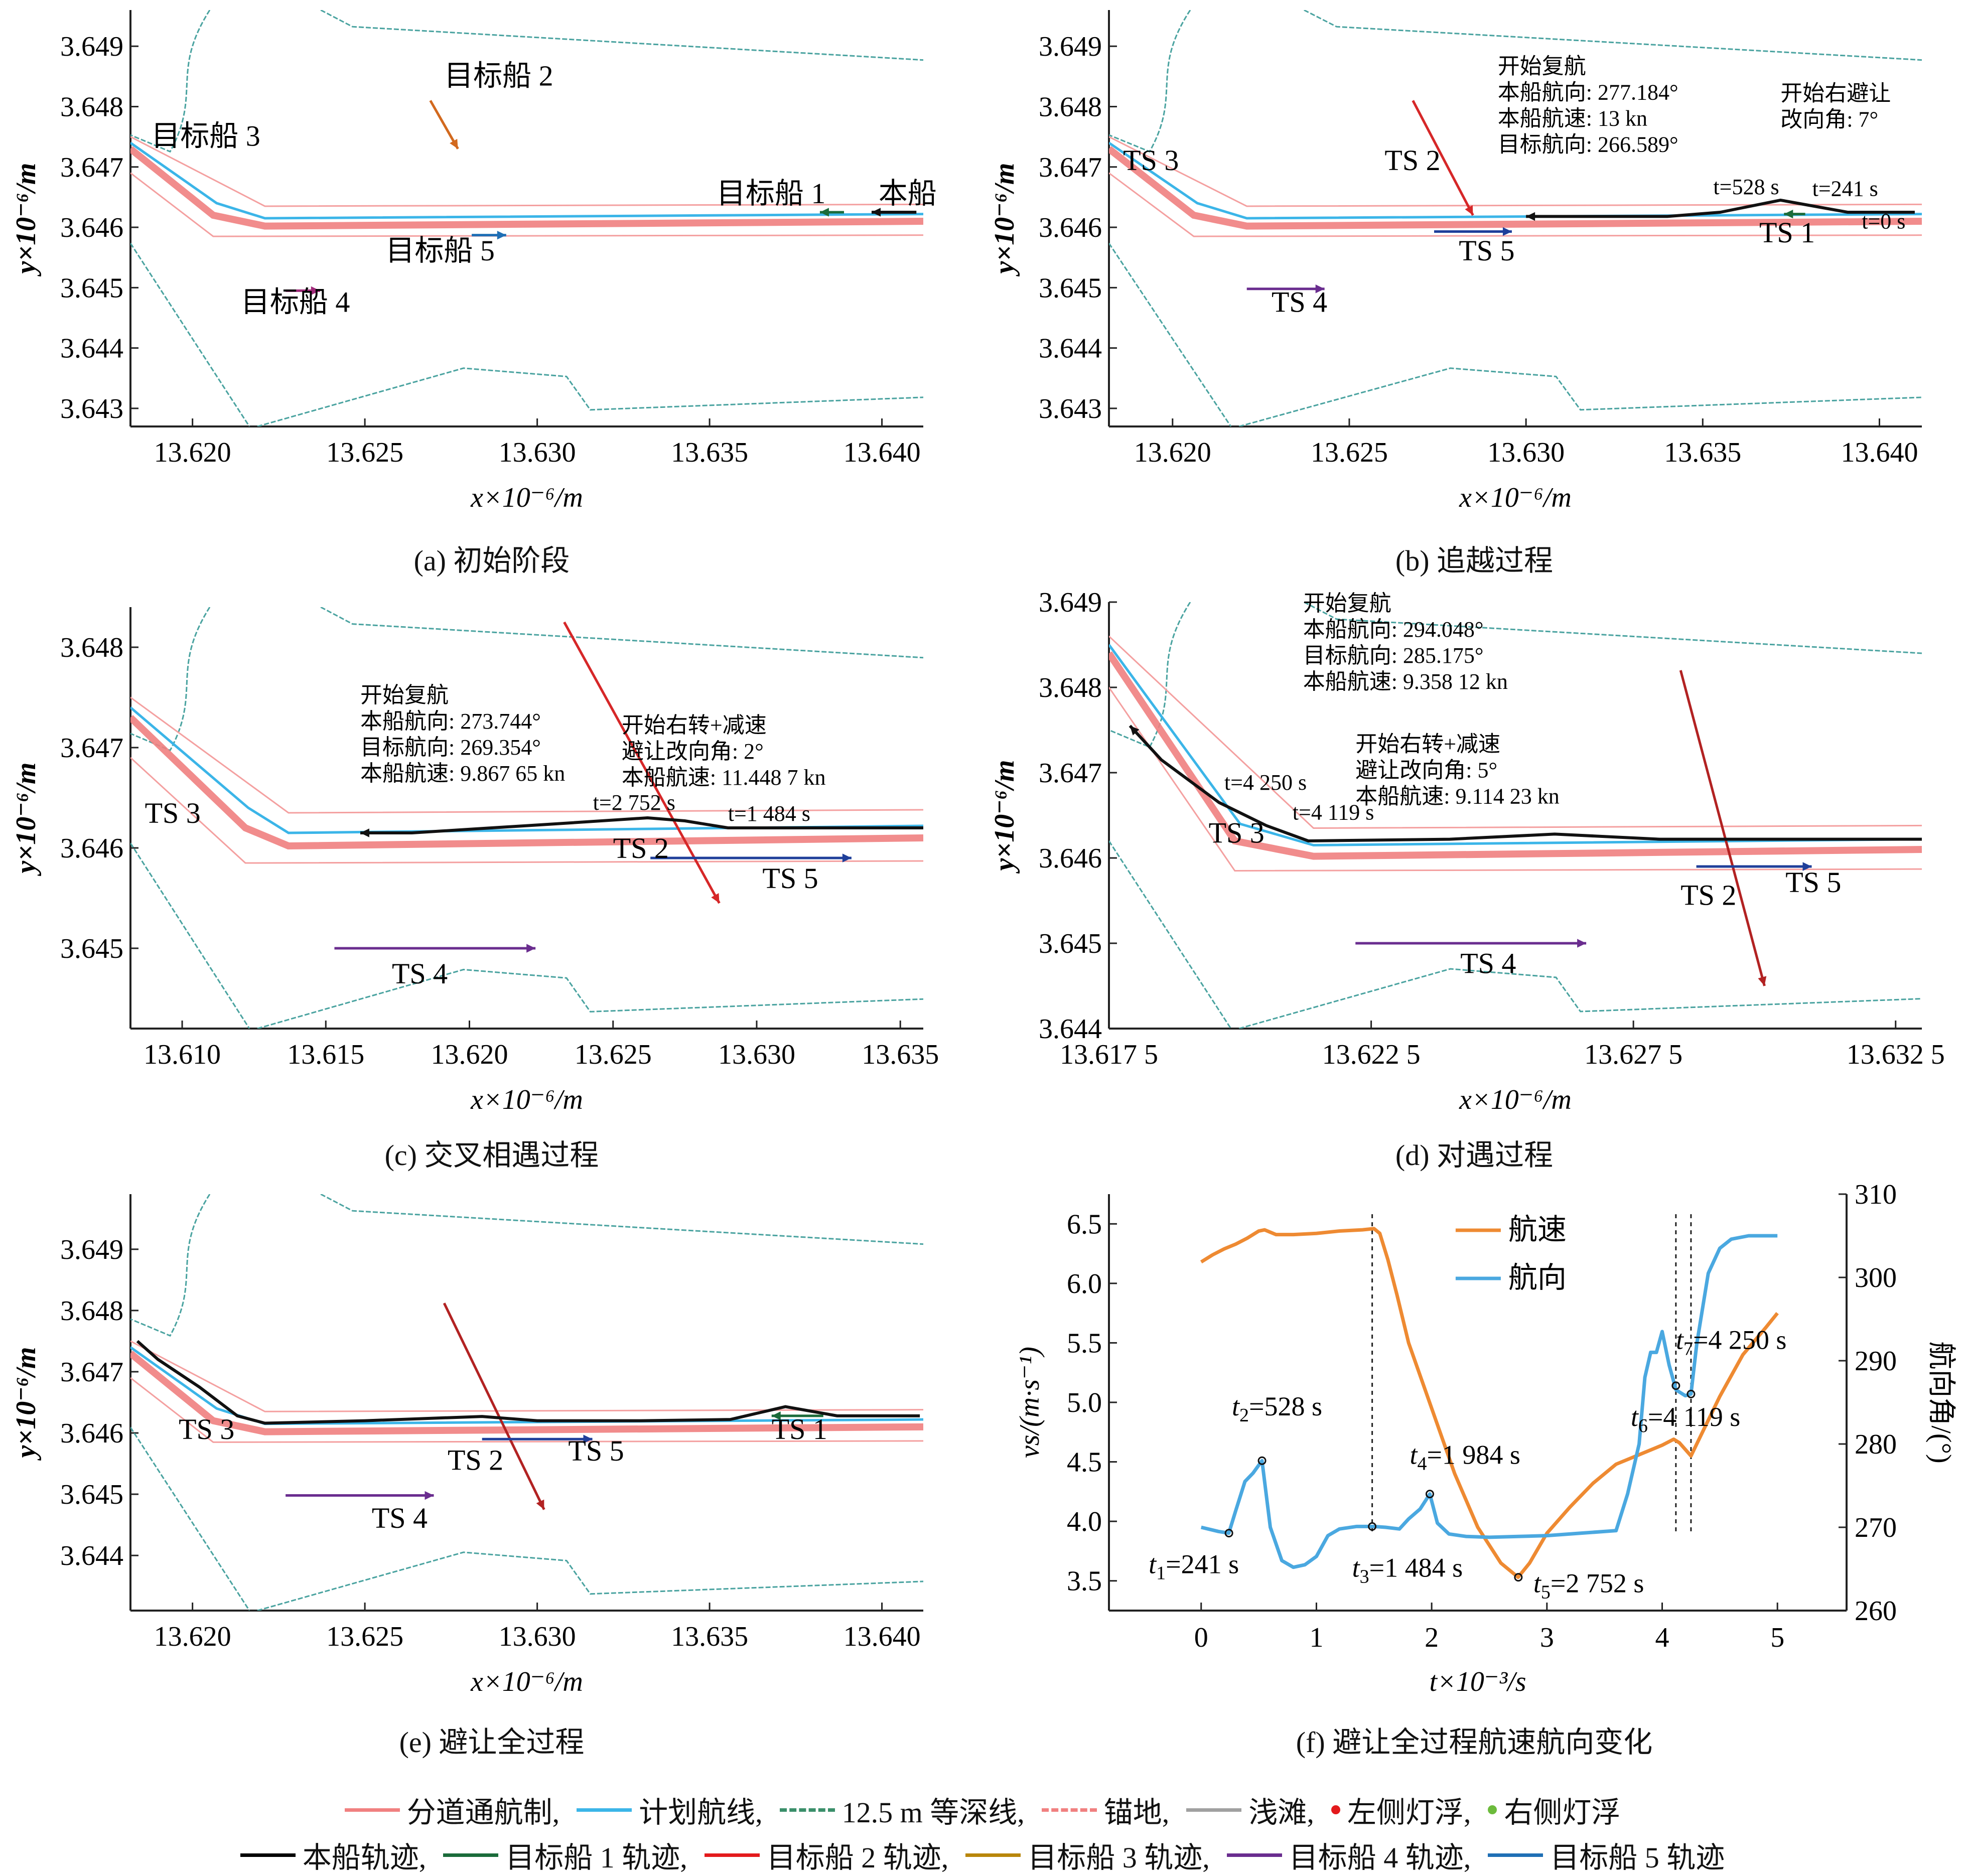  What do you see at coordinates (1563, 1812) in the screenshot?
I see `legend-label: 右侧灯浮` at bounding box center [1563, 1812].